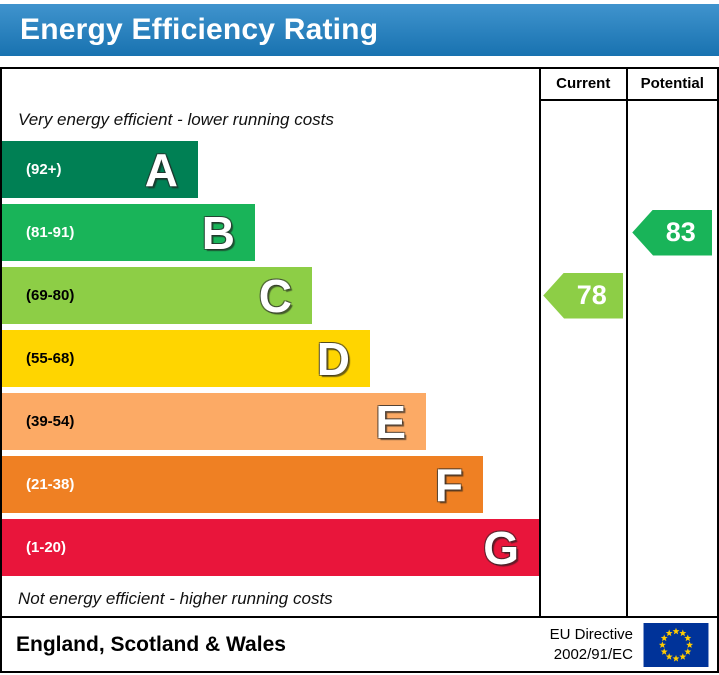 The height and width of the screenshot is (675, 719). I want to click on current-column-body: 78, so click(583, 358).